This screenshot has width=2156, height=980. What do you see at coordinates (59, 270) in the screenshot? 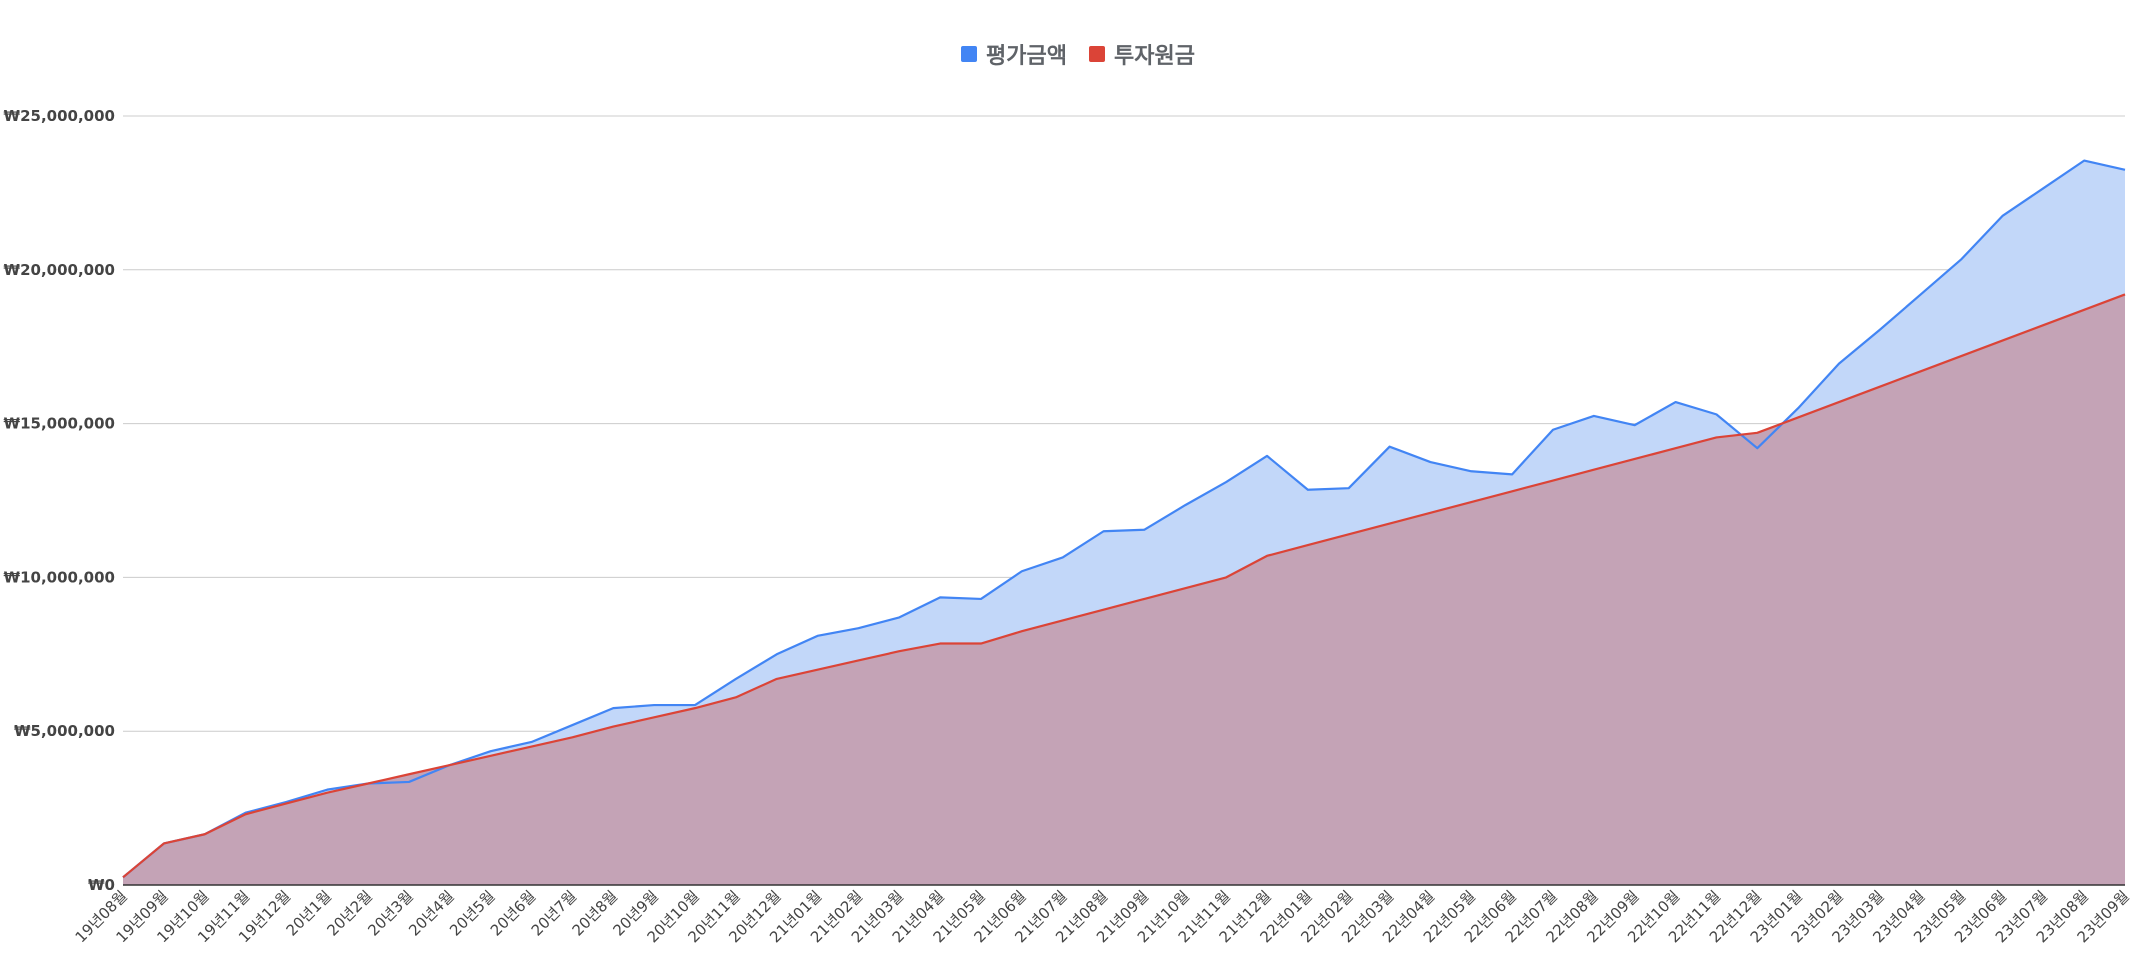
I see `ytick-label-4: ₩20,000,000` at bounding box center [59, 270].